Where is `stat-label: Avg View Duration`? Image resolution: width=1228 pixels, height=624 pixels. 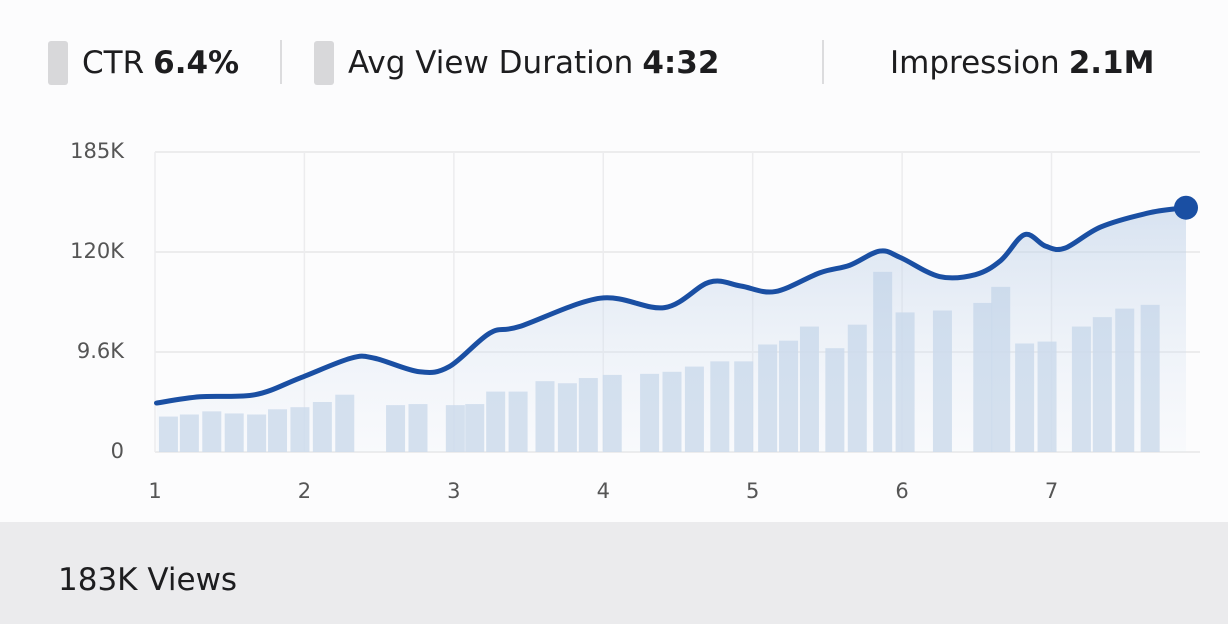
stat-label: Avg View Duration is located at coordinates (491, 63).